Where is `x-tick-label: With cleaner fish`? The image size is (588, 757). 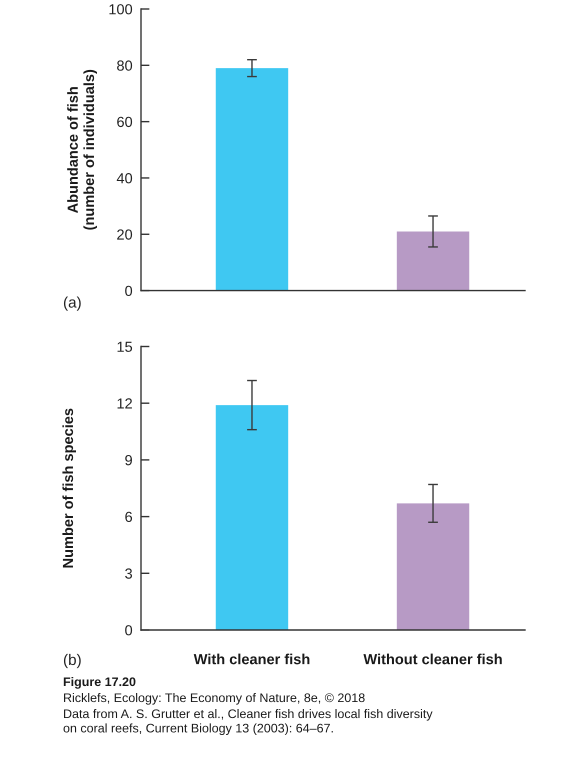
x-tick-label: With cleaner fish is located at coordinates (252, 659).